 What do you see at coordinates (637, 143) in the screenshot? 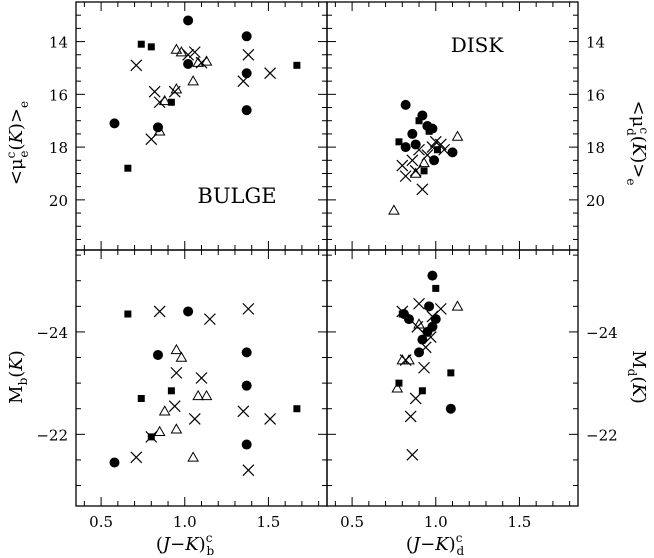
I see `ylabel-disk-sb: <μcd(K)>e` at bounding box center [637, 143].